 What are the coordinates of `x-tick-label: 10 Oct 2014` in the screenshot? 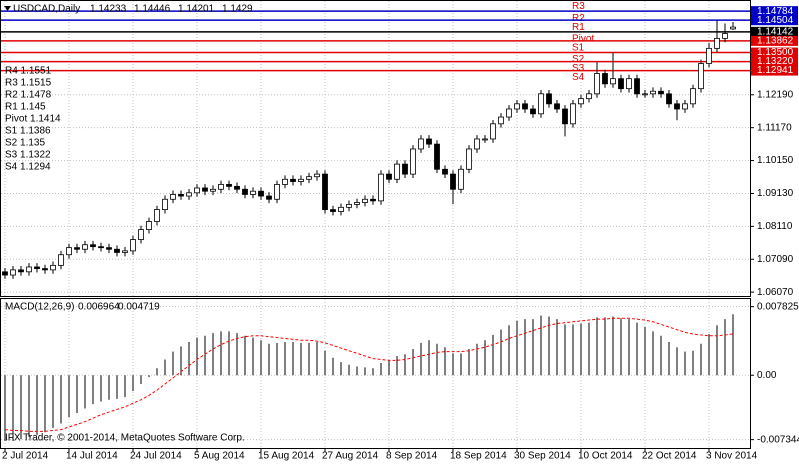 It's located at (605, 456).